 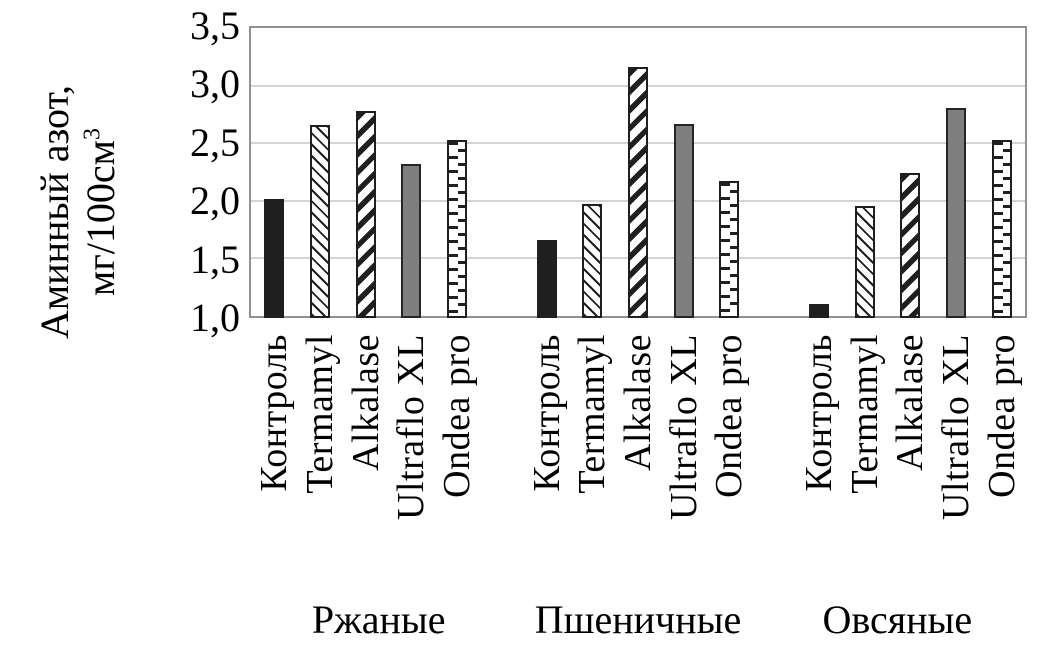 I want to click on bar-g2-s5, so click(x=729, y=249).